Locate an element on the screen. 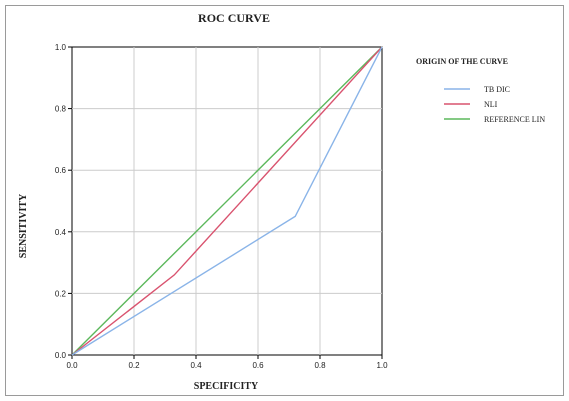 This screenshot has width=569, height=401. y-tick-label: 0.4 is located at coordinates (61, 232).